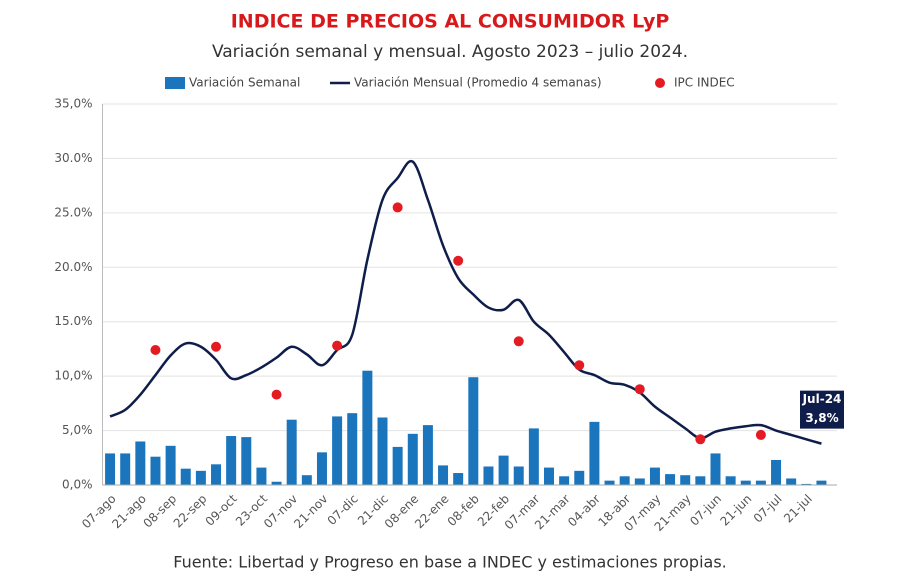  I want to click on annotation-value: 3,8%, so click(821, 418).